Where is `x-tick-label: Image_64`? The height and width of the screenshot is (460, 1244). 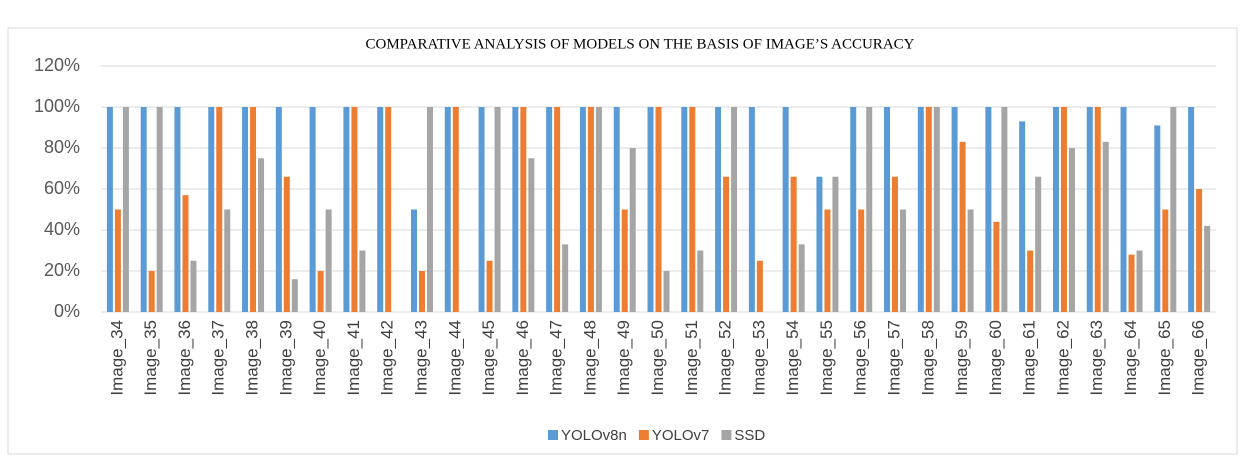
x-tick-label: Image_64 is located at coordinates (1130, 358).